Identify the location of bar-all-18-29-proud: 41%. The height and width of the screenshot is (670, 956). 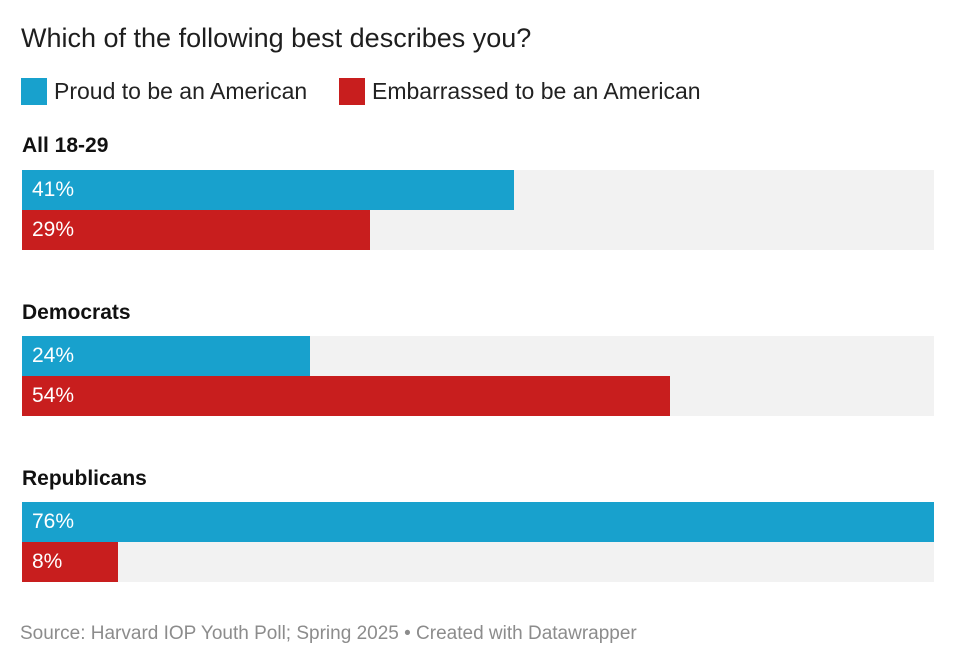
(268, 190).